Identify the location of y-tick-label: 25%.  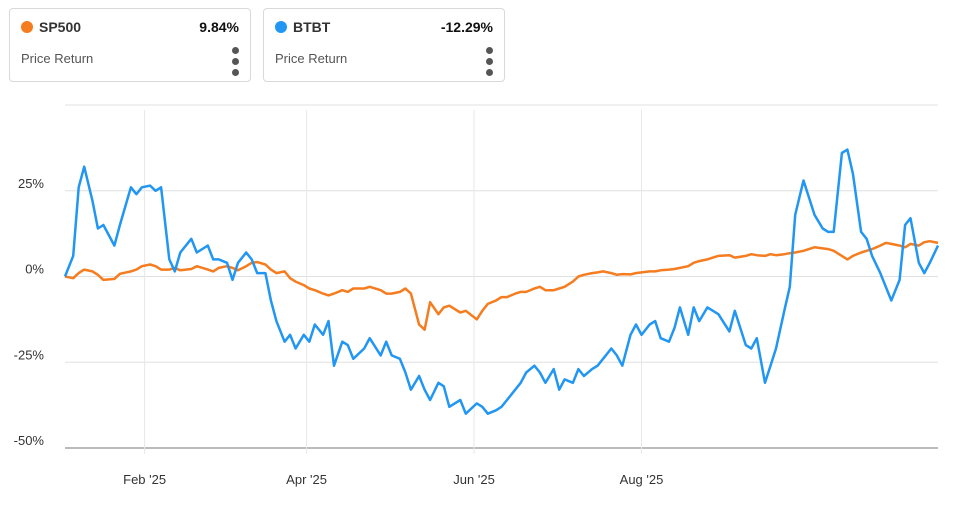
(31, 183).